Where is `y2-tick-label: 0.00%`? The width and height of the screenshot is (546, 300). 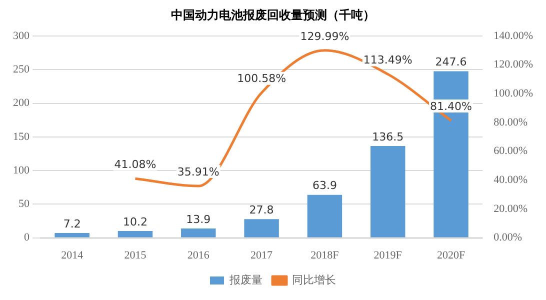 y2-tick-label: 0.00% is located at coordinates (508, 238).